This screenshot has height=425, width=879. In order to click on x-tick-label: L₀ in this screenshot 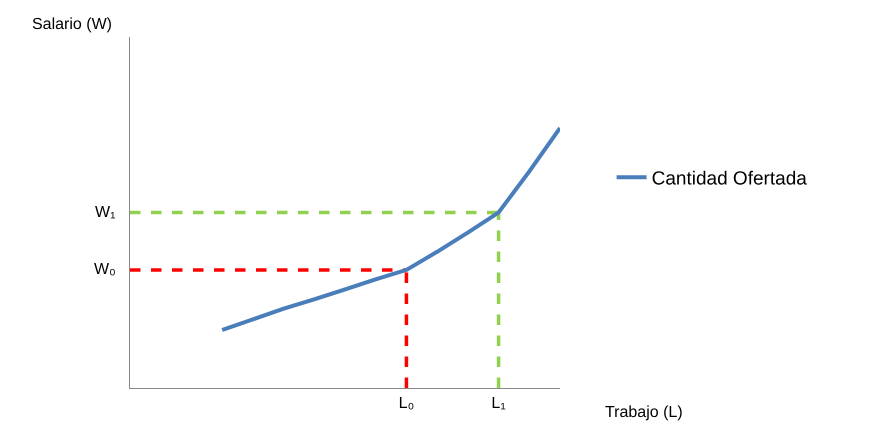, I will do `click(406, 403)`.